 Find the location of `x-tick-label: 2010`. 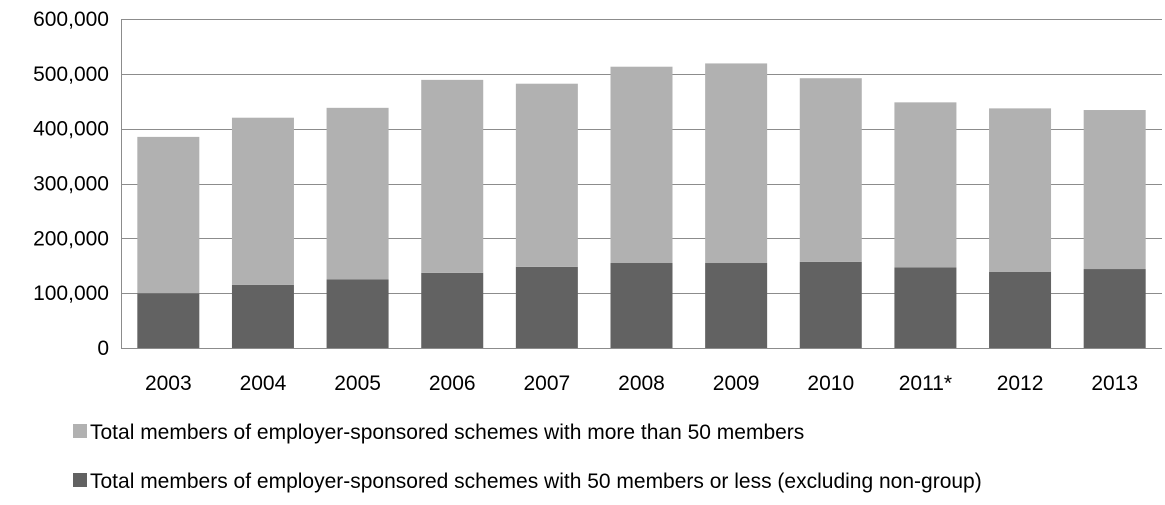

x-tick-label: 2010 is located at coordinates (830, 383).